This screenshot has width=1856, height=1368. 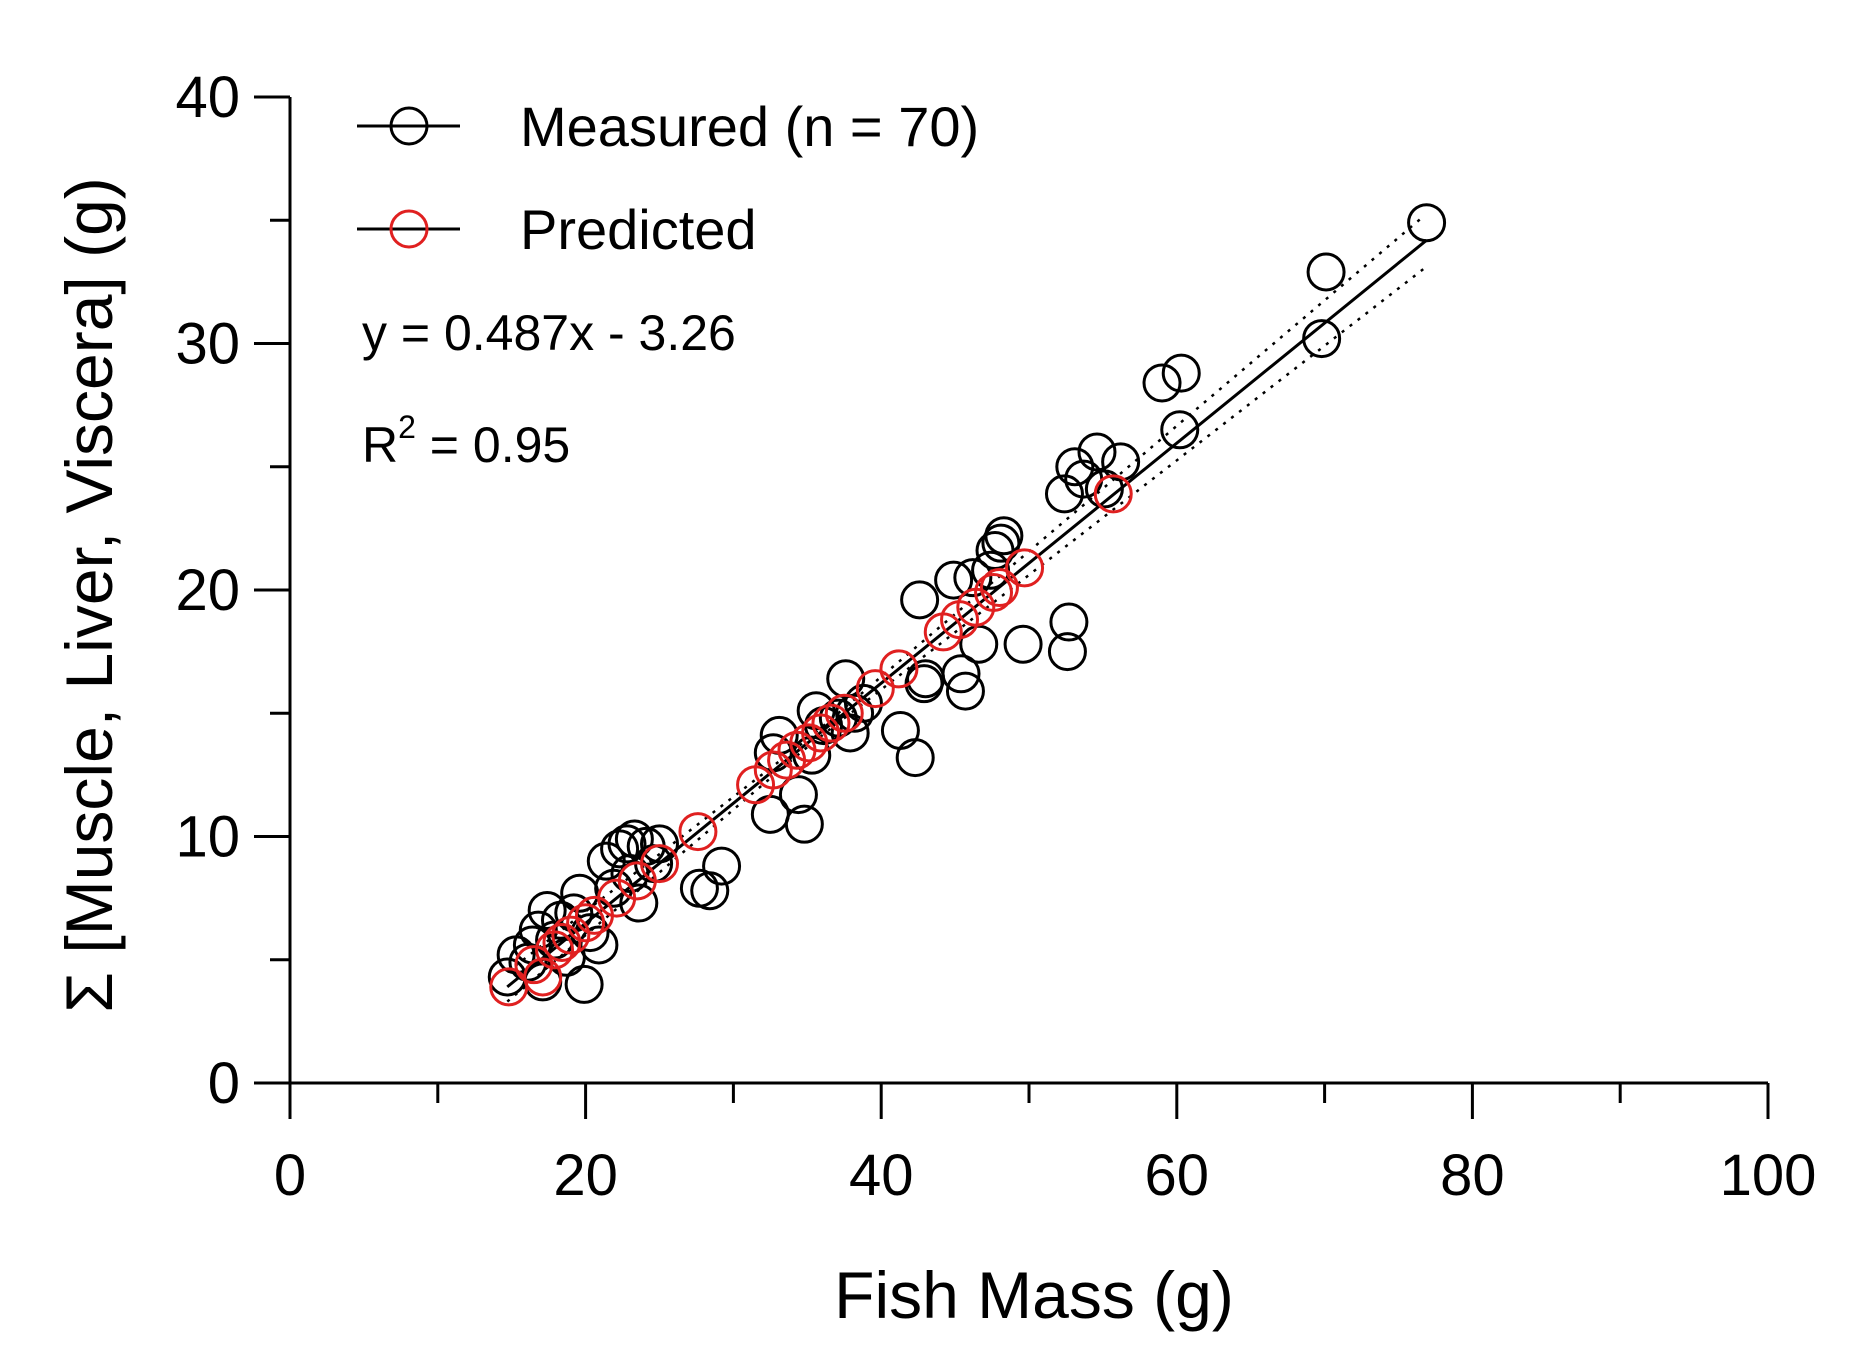 What do you see at coordinates (749, 126) in the screenshot?
I see `legend-measured-label: Measured (n = 70)` at bounding box center [749, 126].